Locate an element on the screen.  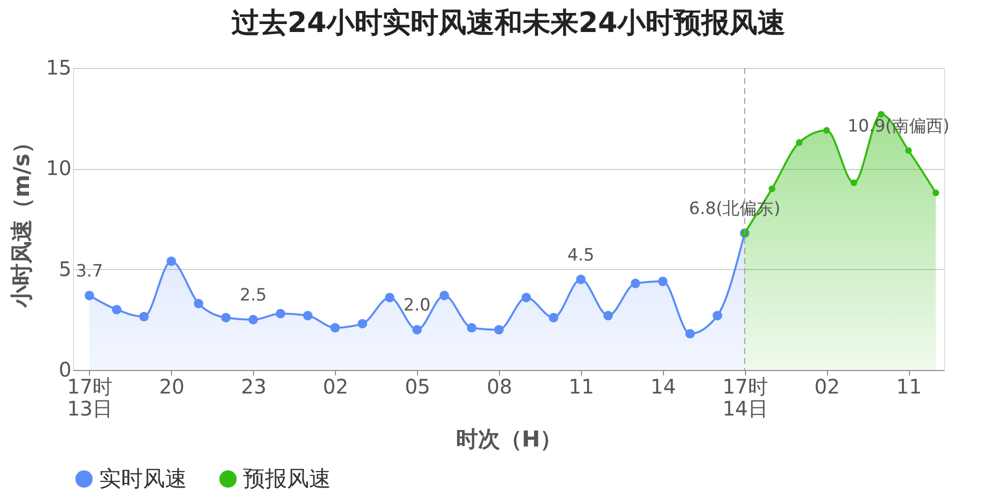
legend-label: 实时风速 is located at coordinates (143, 479).